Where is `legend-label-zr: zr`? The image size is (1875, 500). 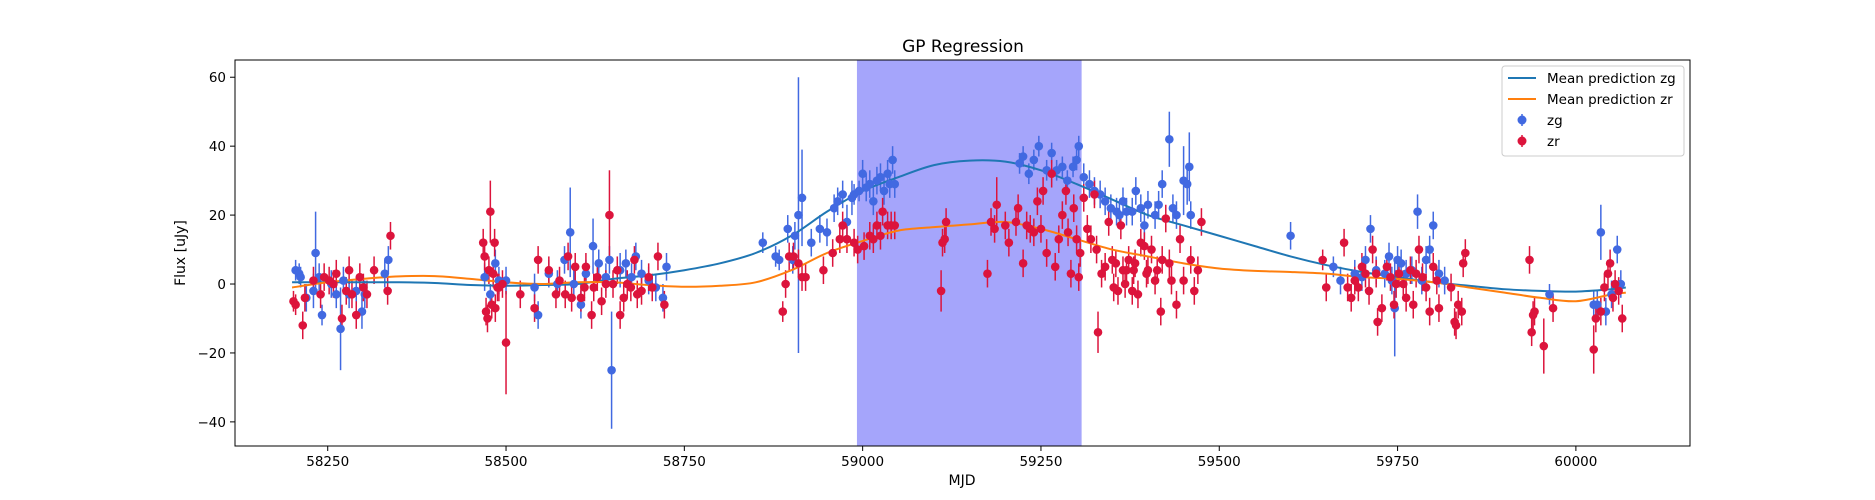 legend-label-zr: zr is located at coordinates (1553, 142).